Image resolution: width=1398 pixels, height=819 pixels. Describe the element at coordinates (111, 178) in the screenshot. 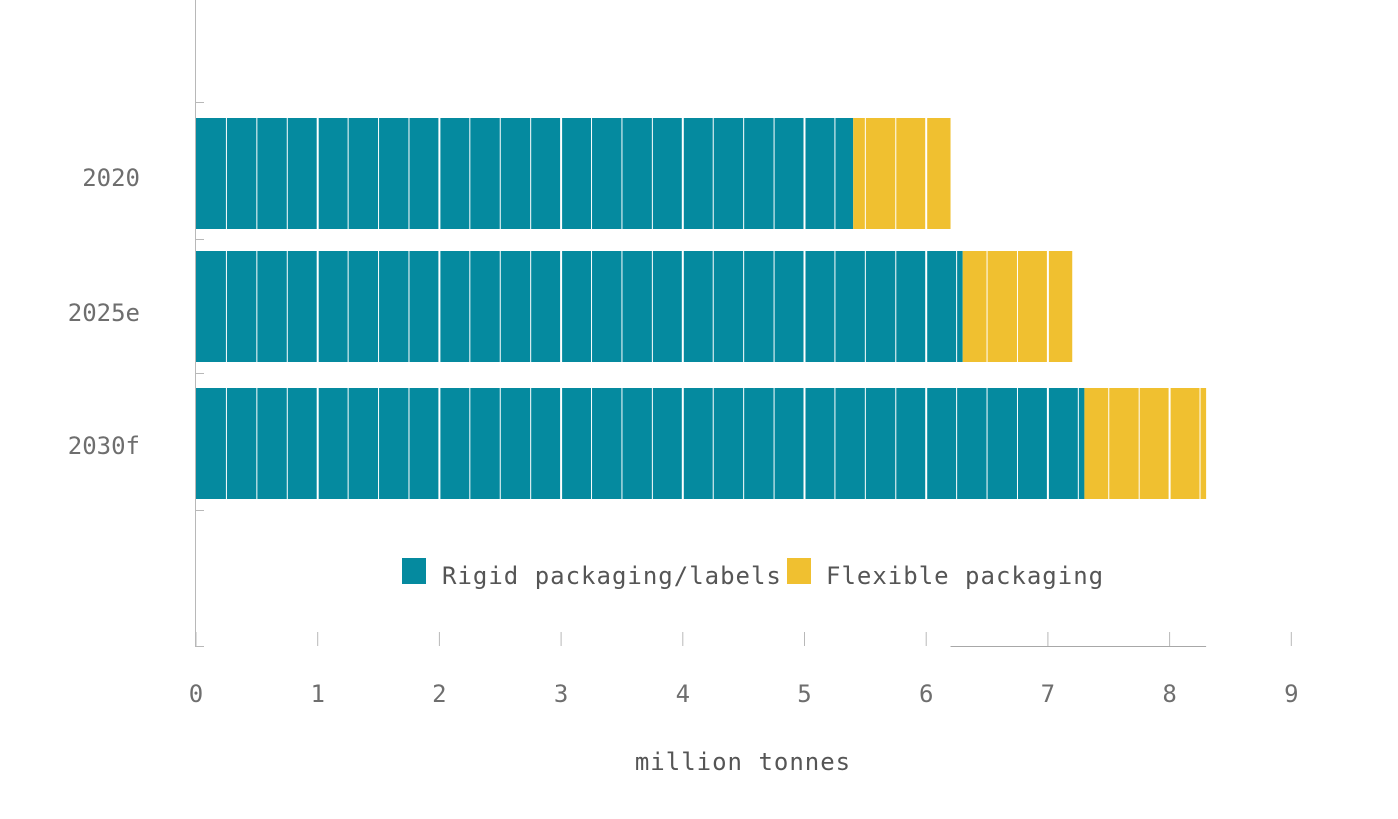

I see `category-label-2020: 2020` at that location.